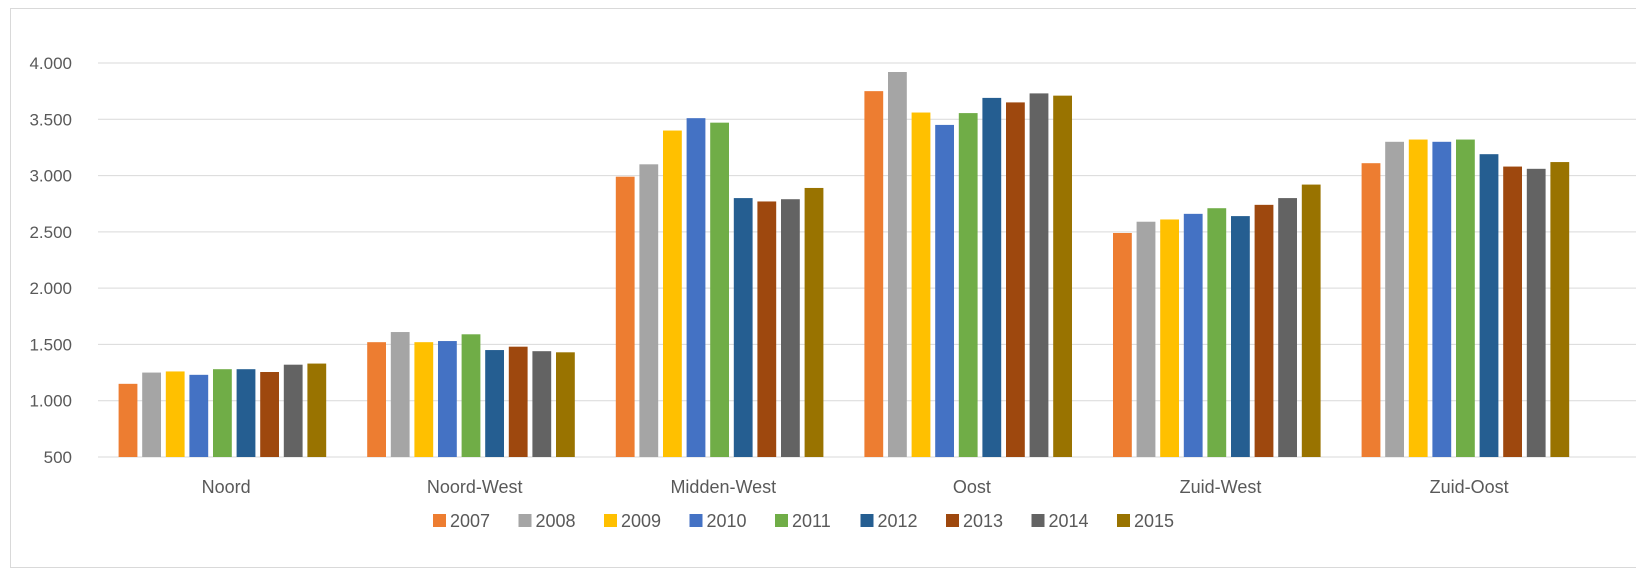 This screenshot has width=1636, height=568. Describe the element at coordinates (269, 414) in the screenshot. I see `bar-2013-noord` at that location.